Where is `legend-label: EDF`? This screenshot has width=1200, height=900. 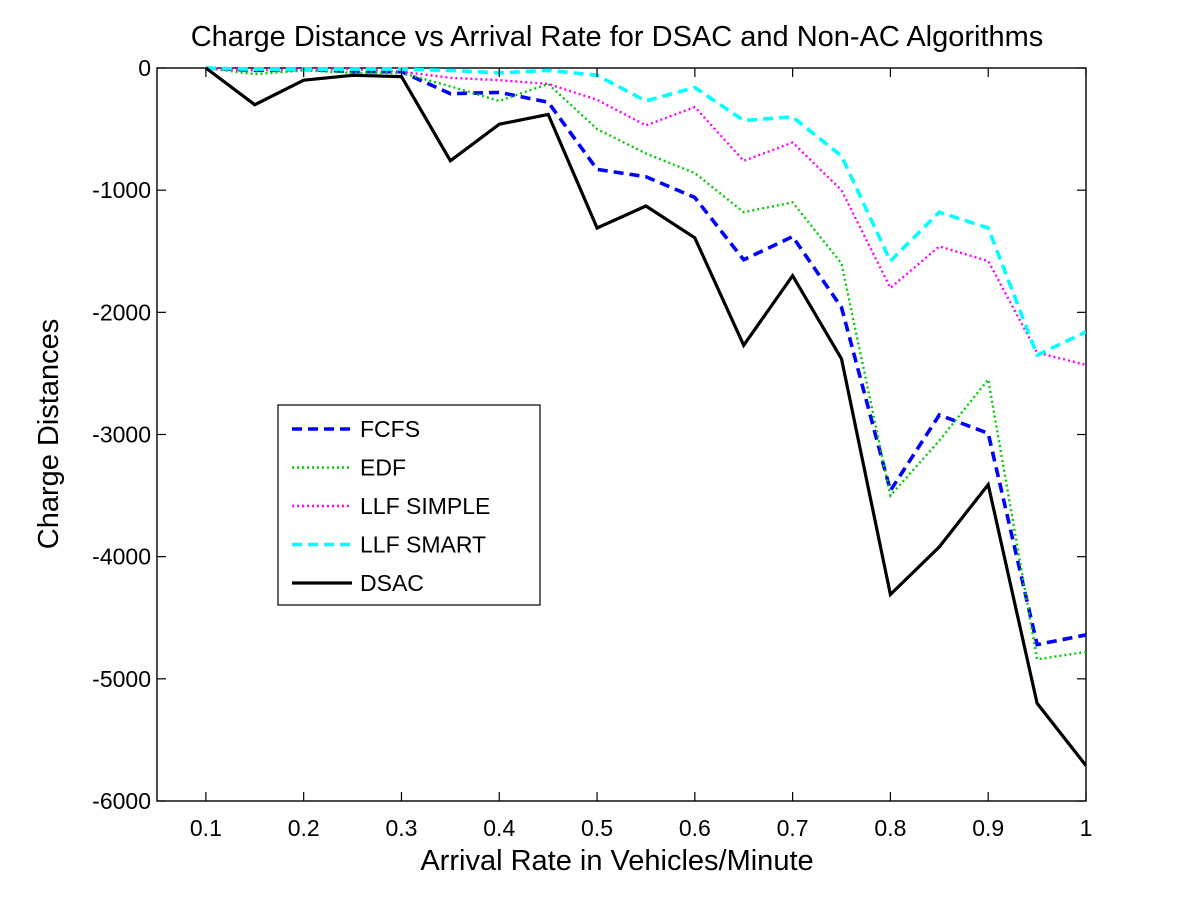 legend-label: EDF is located at coordinates (383, 468).